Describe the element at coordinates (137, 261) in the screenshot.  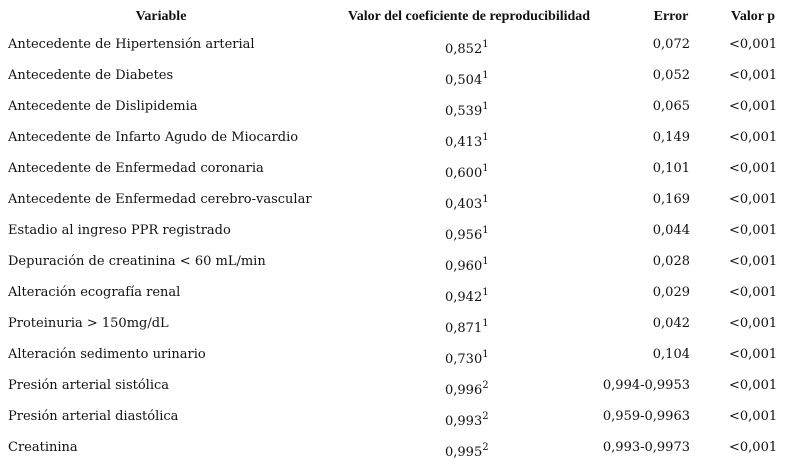
I see `variable: Depuración de creatinina < 60 mL/min` at that location.